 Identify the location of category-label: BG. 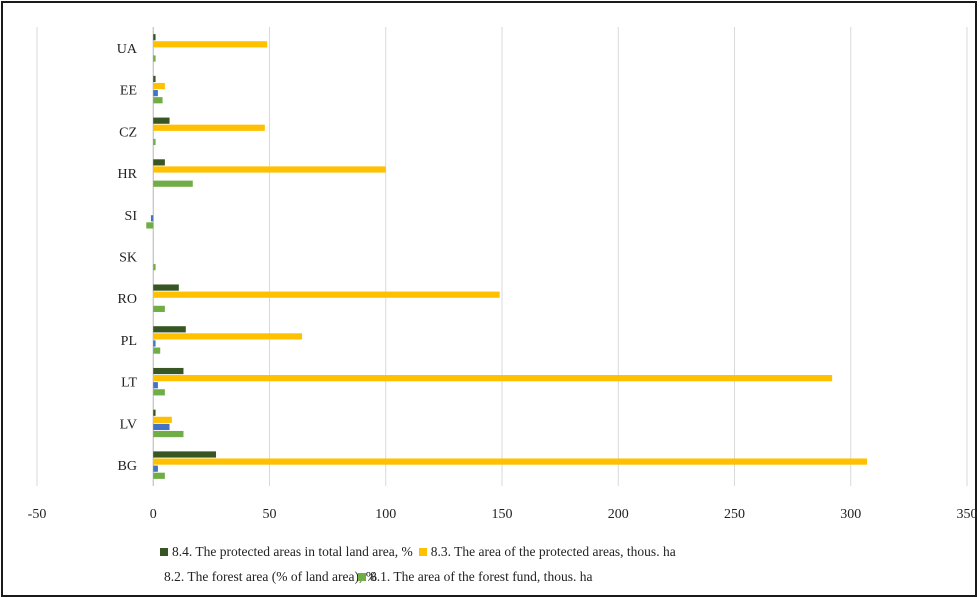
(127, 466).